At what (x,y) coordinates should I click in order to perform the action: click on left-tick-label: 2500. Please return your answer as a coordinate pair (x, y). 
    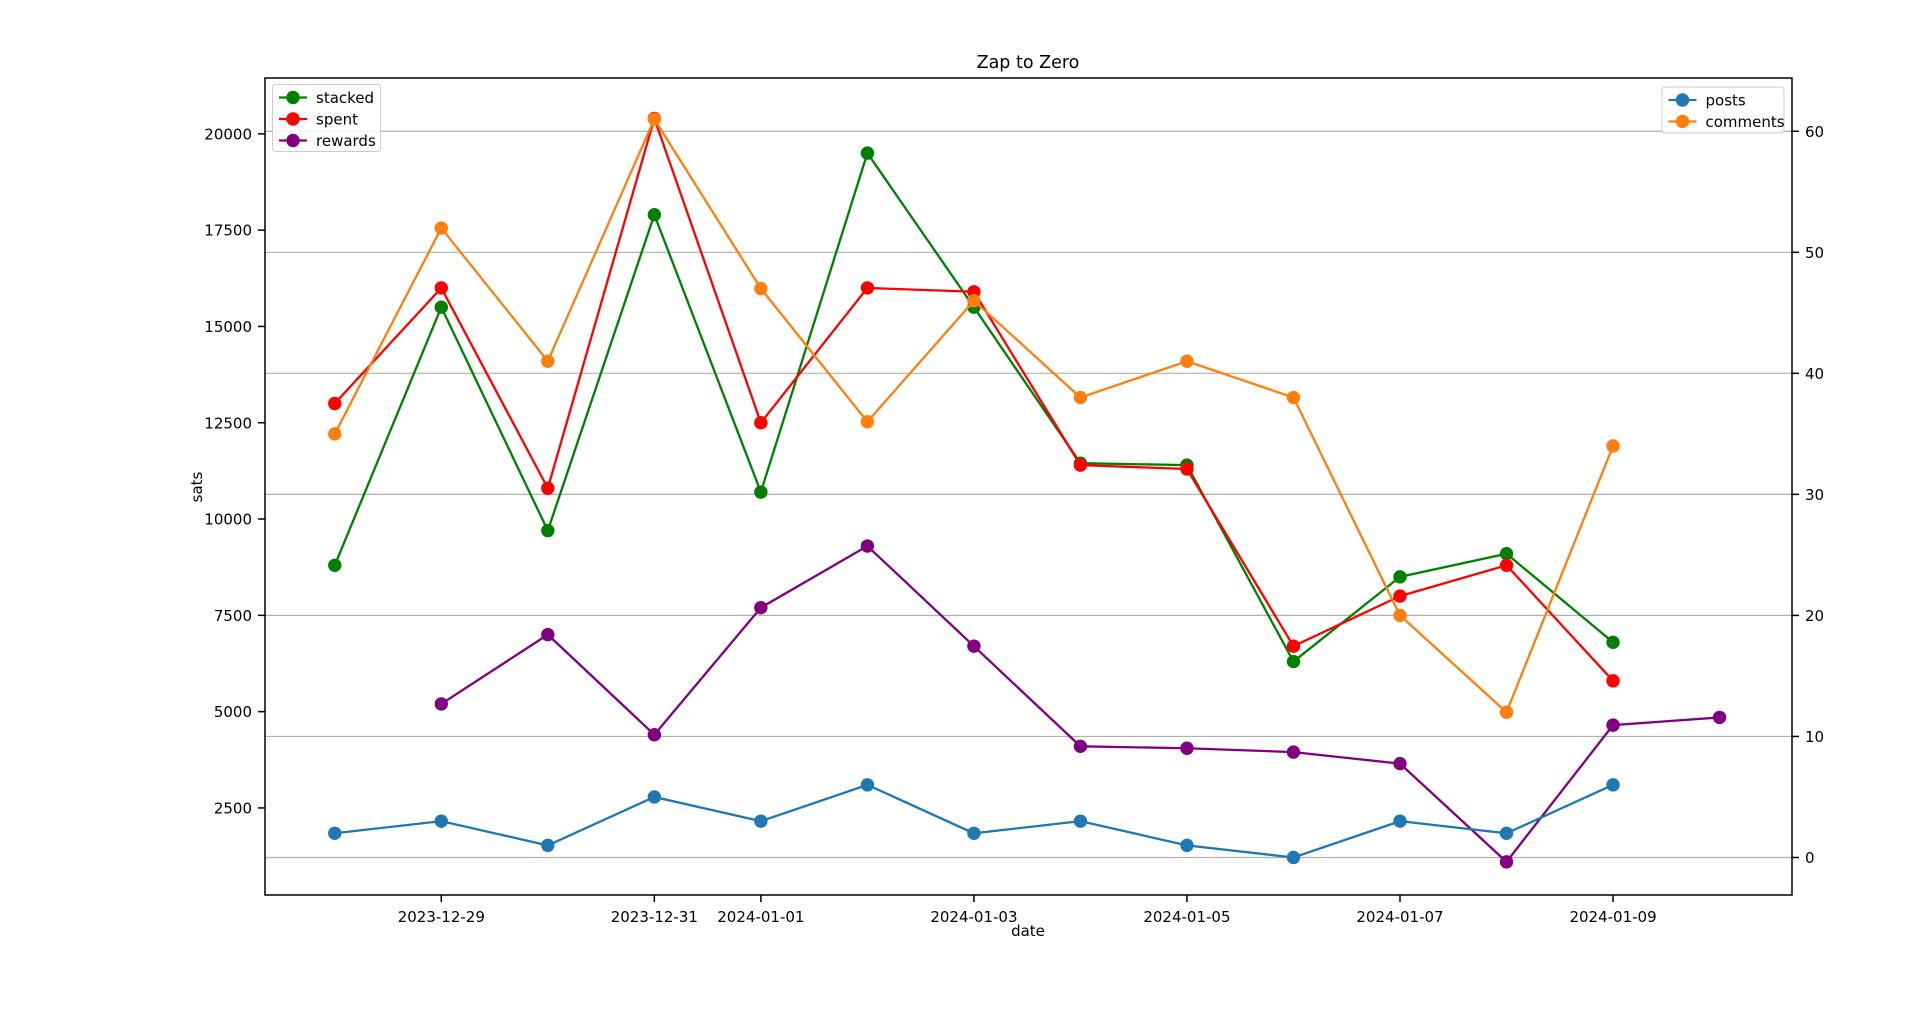
    Looking at the image, I should click on (233, 808).